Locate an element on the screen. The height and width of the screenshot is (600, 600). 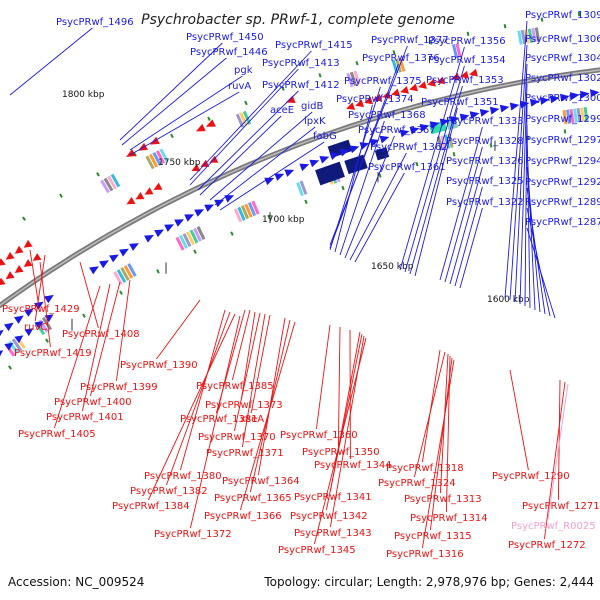
reverse-gene-label: PsycPRwf_1366 is located at coordinates (243, 516).